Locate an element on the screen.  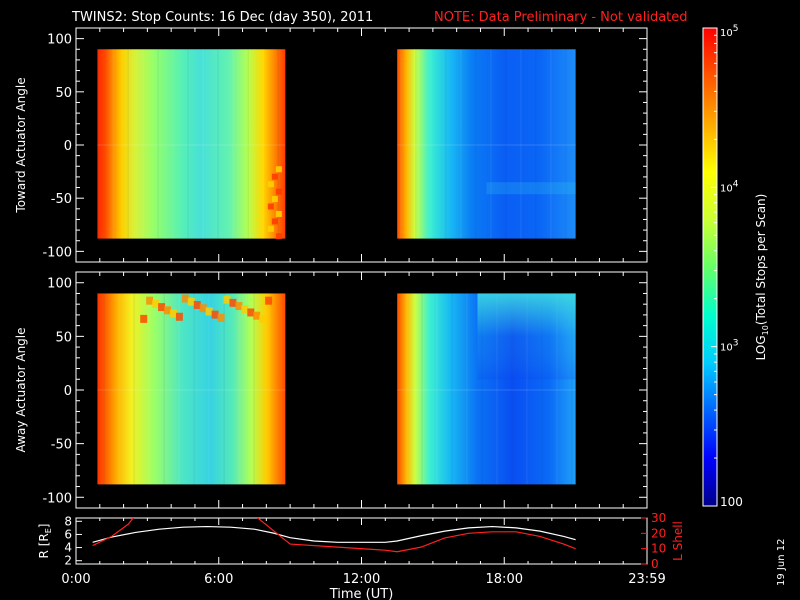
x-tick-label: 0:00 is located at coordinates (75, 579).